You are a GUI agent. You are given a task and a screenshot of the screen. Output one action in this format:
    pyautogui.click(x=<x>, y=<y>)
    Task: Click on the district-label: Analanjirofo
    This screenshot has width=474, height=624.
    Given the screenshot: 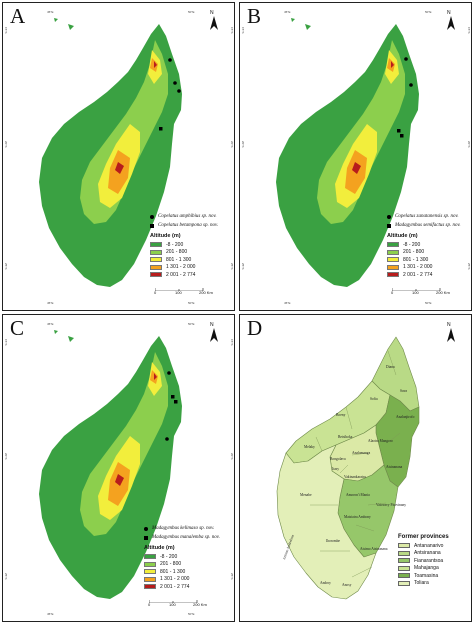 What is the action you would take?
    pyautogui.click(x=405, y=417)
    